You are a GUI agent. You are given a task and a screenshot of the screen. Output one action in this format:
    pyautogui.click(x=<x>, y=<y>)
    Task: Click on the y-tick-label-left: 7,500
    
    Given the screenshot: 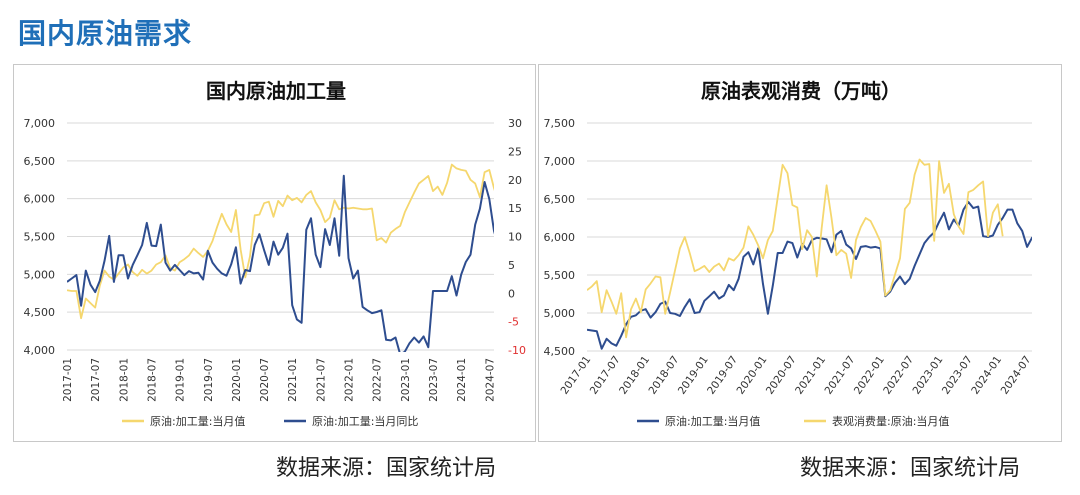 What is the action you would take?
    pyautogui.click(x=560, y=123)
    